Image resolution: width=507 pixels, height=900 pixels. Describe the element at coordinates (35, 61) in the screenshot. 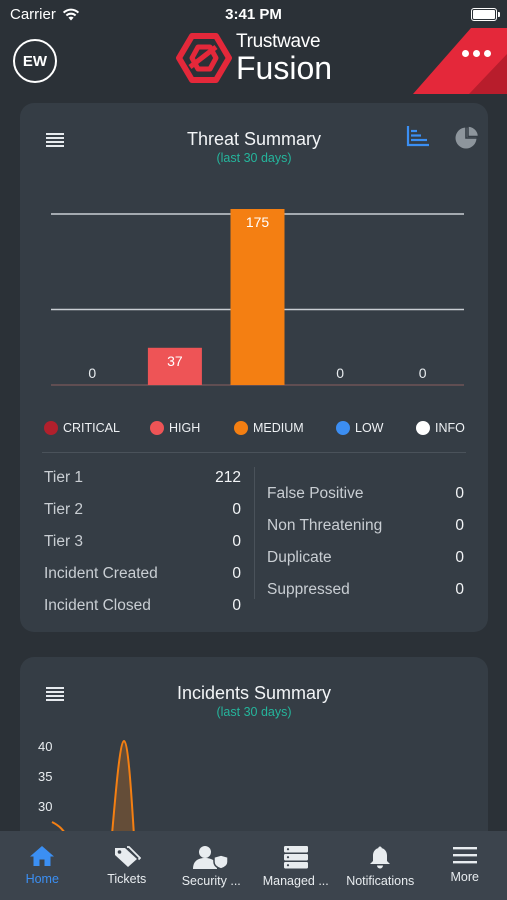

I see `user-avatar: EW` at that location.